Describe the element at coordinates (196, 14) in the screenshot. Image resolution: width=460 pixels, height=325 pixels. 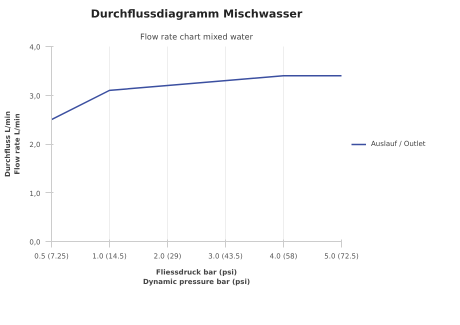
I see `chart-title: Durchflussdiagramm Mischwasser` at that location.